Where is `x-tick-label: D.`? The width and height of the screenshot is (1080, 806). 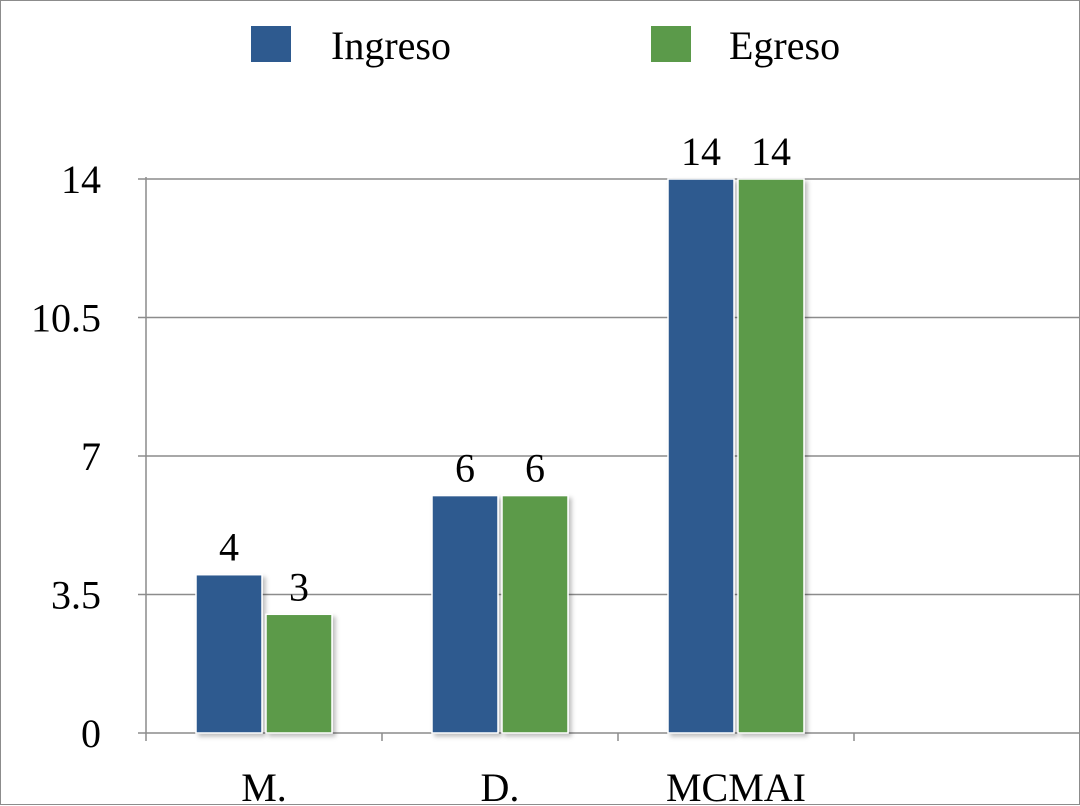 x-tick-label: D. is located at coordinates (500, 785).